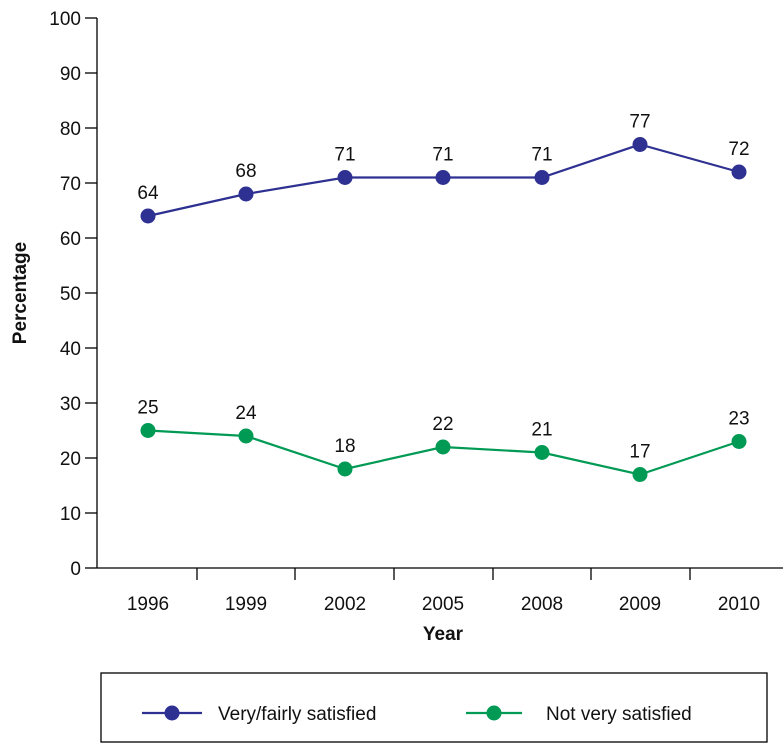  I want to click on x-tick-label: 2002, so click(345, 604).